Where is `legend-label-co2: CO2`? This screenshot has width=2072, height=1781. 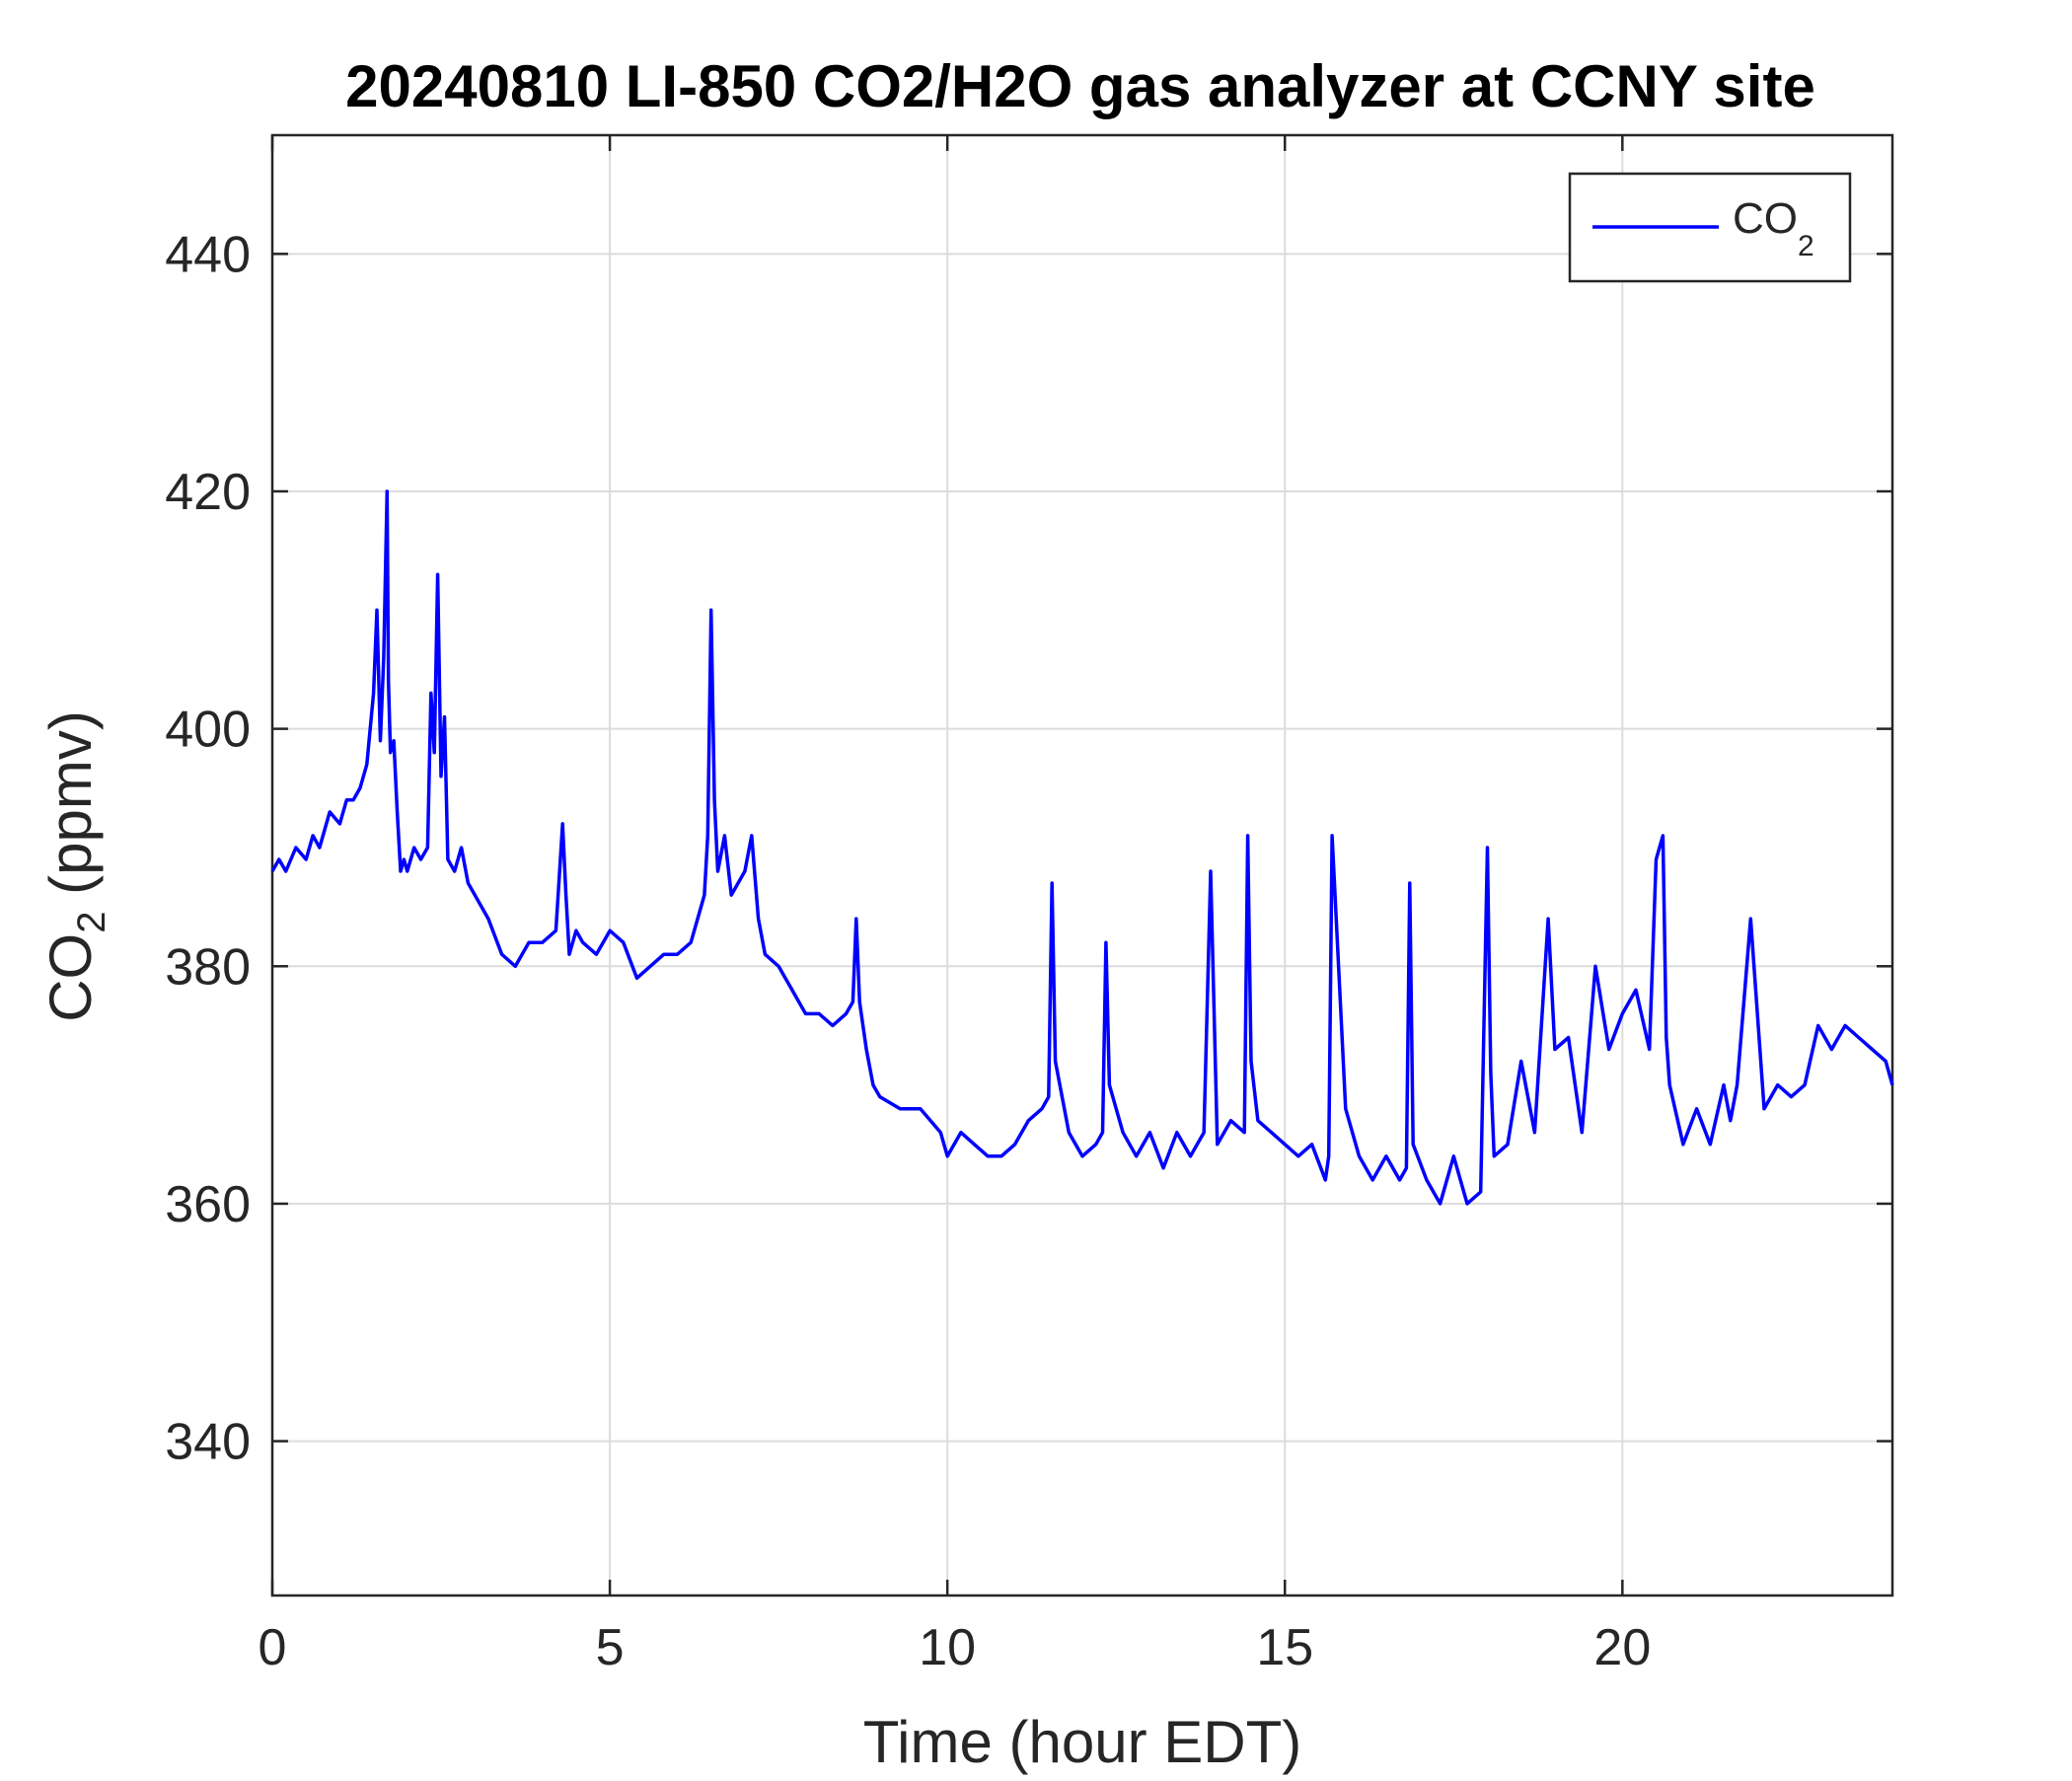 legend-label-co2: CO2 is located at coordinates (1773, 228).